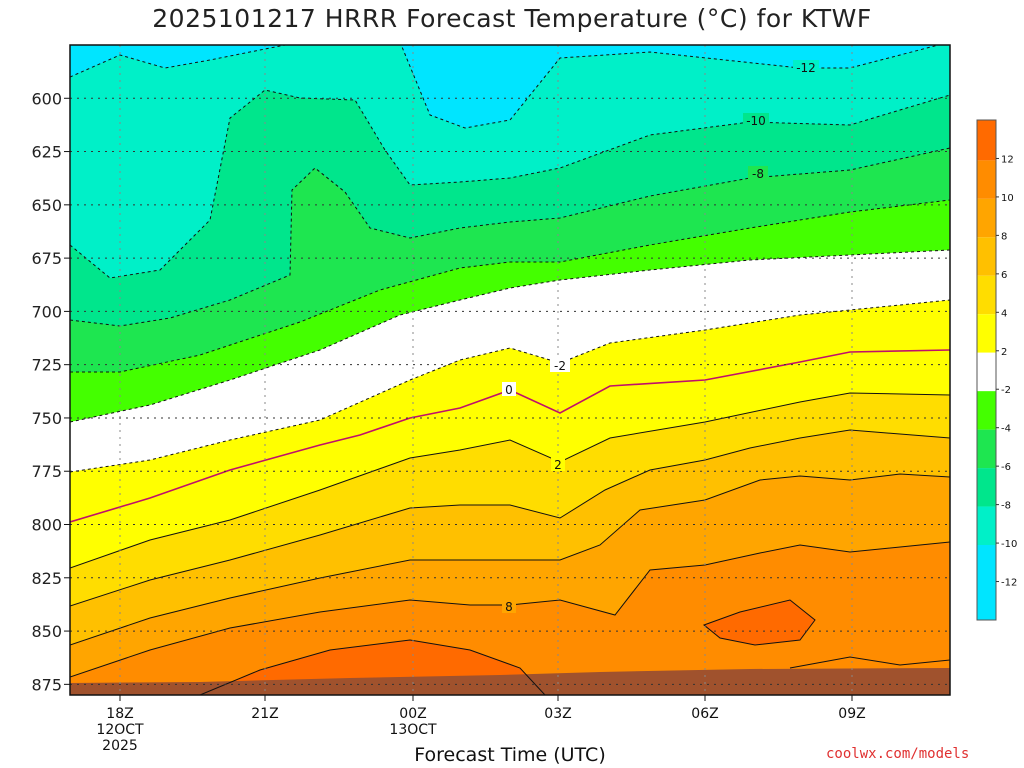 The height and width of the screenshot is (768, 1024). What do you see at coordinates (1004, 313) in the screenshot?
I see `colorbar-label: 4` at bounding box center [1004, 313].